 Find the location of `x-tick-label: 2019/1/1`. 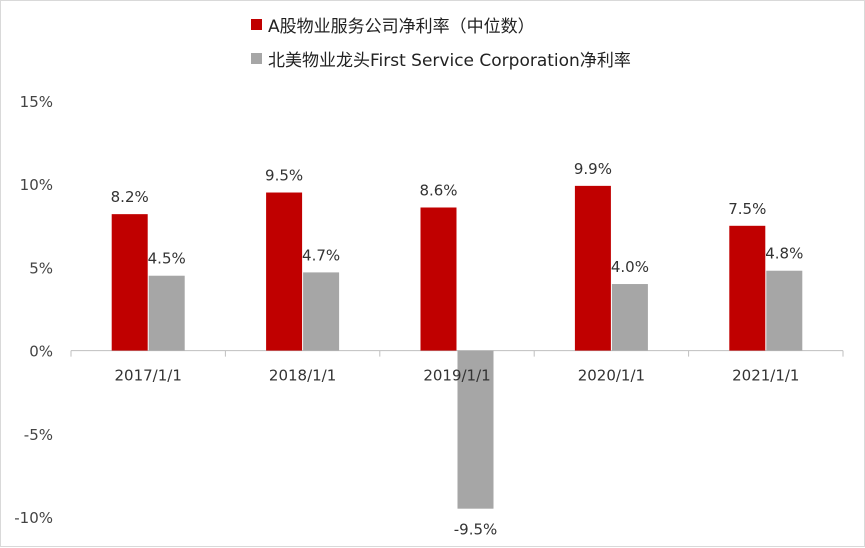

x-tick-label: 2019/1/1 is located at coordinates (456, 376).